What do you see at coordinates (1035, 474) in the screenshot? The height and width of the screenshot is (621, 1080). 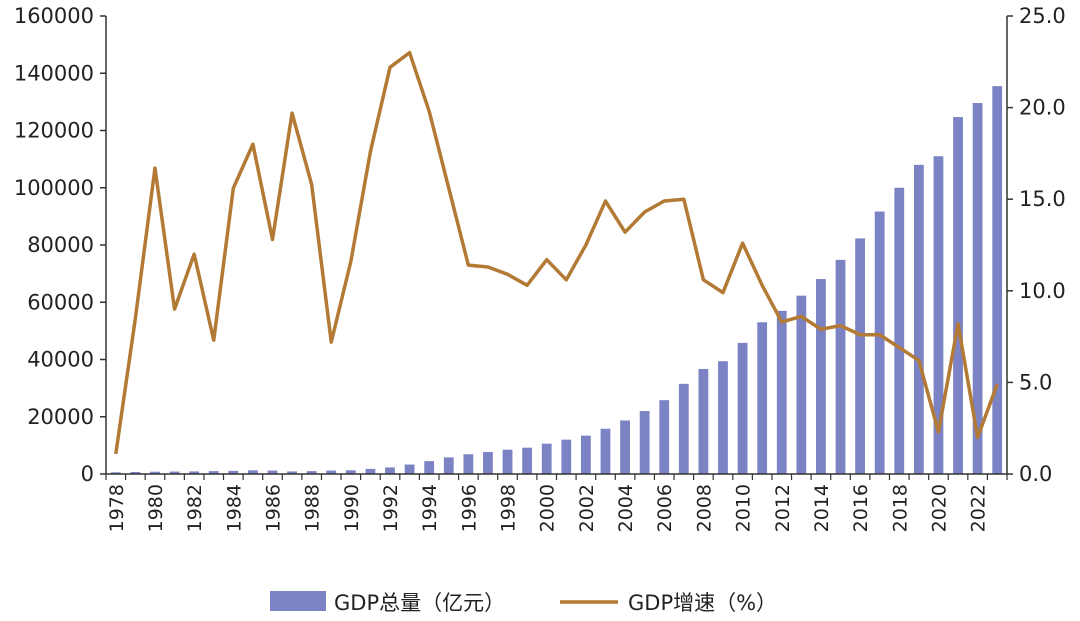 I see `right-tick-label: 0.0` at bounding box center [1035, 474].